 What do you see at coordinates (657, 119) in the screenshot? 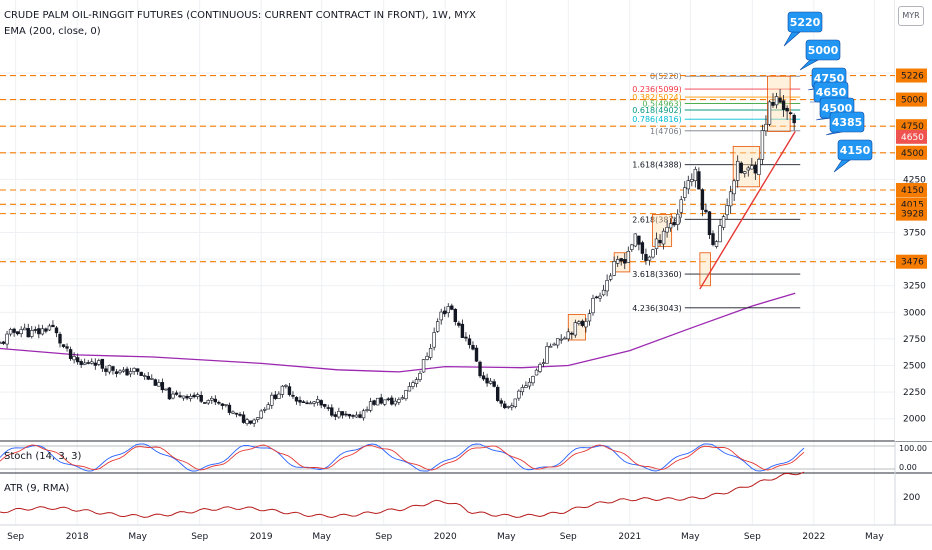
I see `fib-label: 0.786(4816)` at bounding box center [657, 119].